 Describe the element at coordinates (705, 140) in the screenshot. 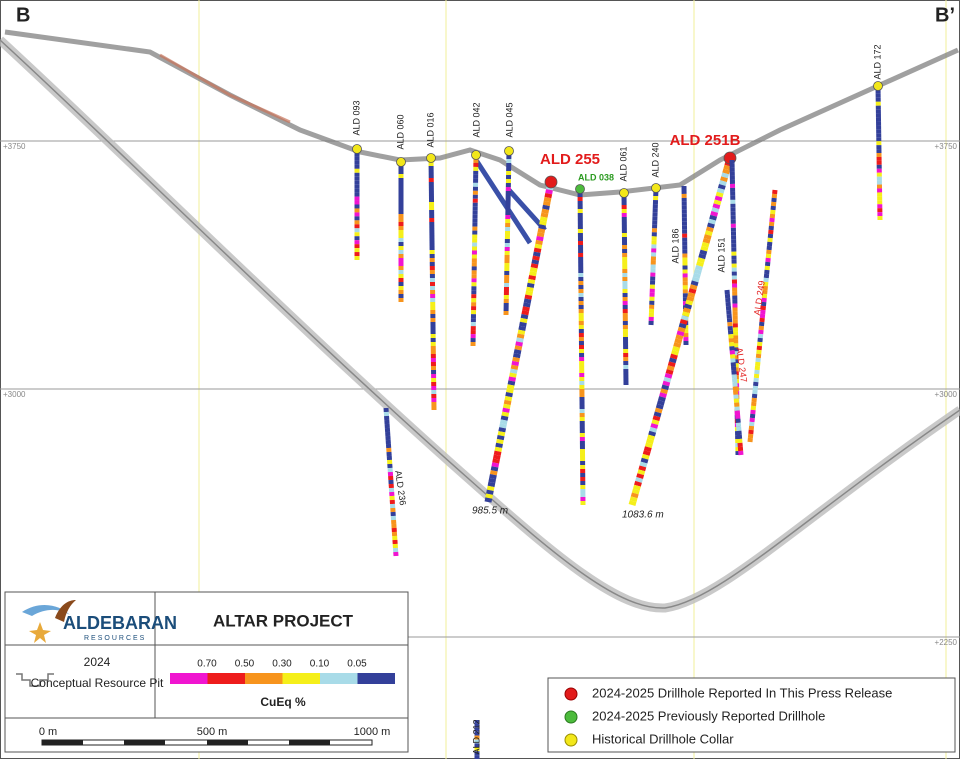

I see `drillhole-label: ALD 251B` at that location.